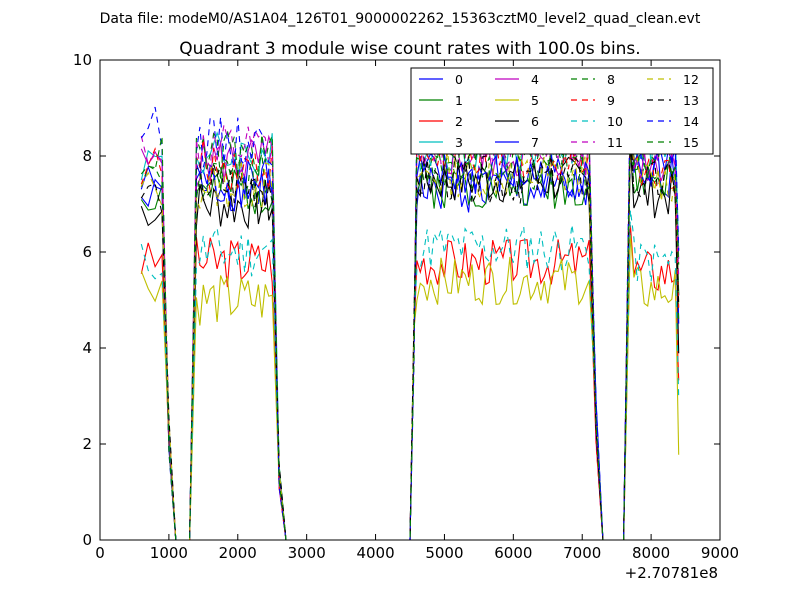  Describe the element at coordinates (671, 573) in the screenshot. I see `x-offset-label: +2.70781e8` at that location.